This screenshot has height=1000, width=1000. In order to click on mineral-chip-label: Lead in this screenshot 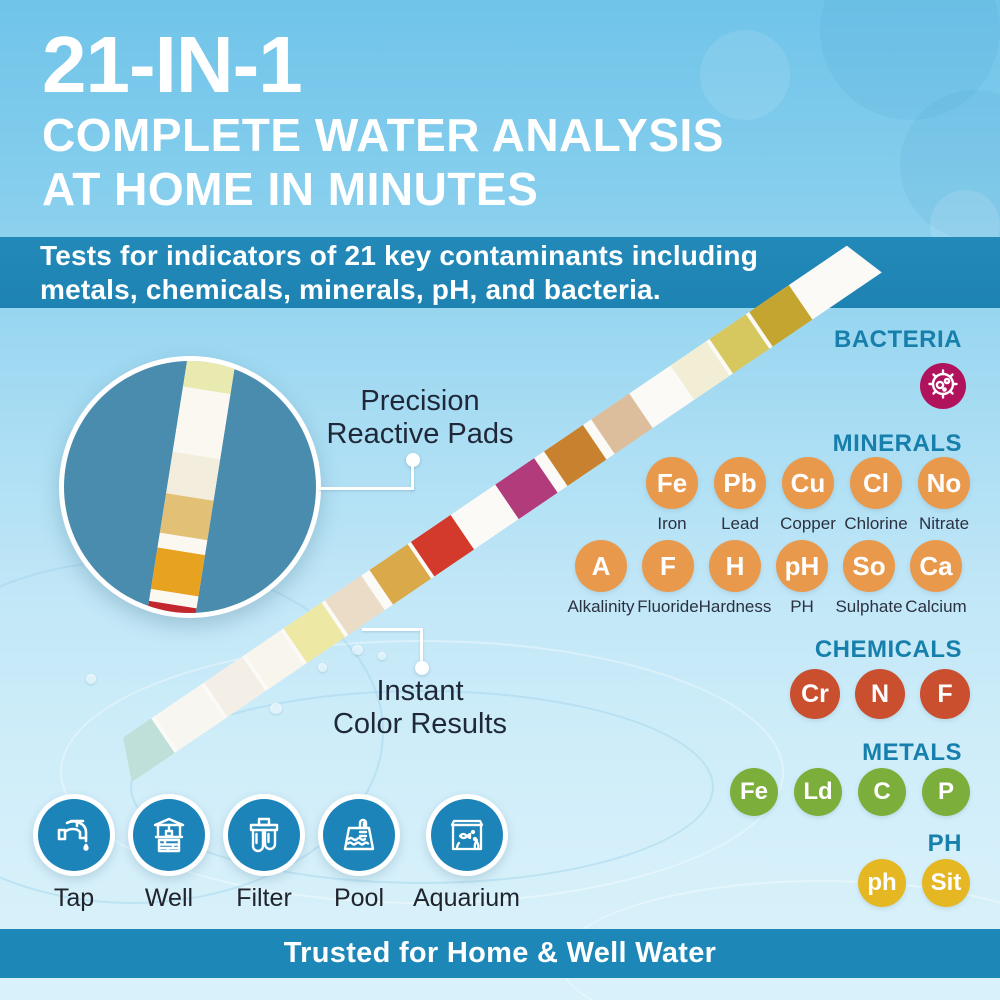, I will do `click(740, 523)`.